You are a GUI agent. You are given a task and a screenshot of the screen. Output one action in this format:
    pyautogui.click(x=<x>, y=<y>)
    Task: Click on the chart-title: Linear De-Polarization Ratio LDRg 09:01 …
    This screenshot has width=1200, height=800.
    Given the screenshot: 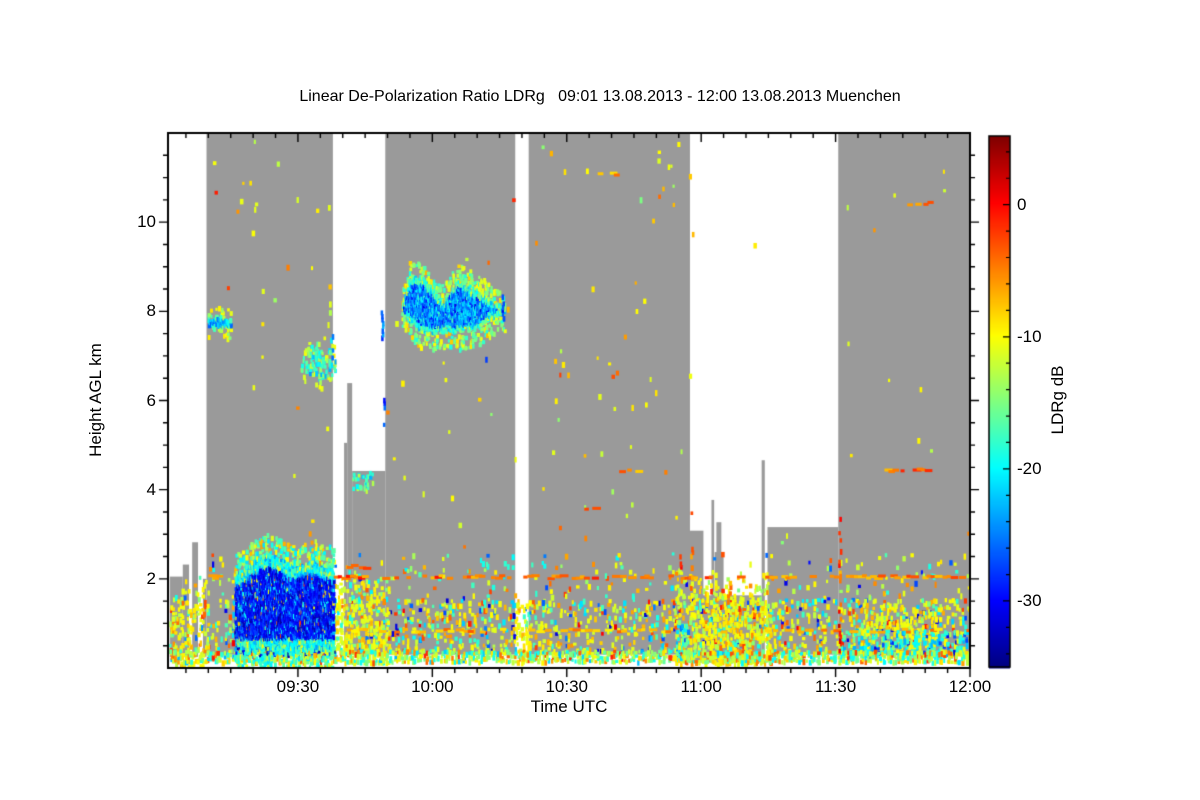 What is the action you would take?
    pyautogui.click(x=600, y=96)
    